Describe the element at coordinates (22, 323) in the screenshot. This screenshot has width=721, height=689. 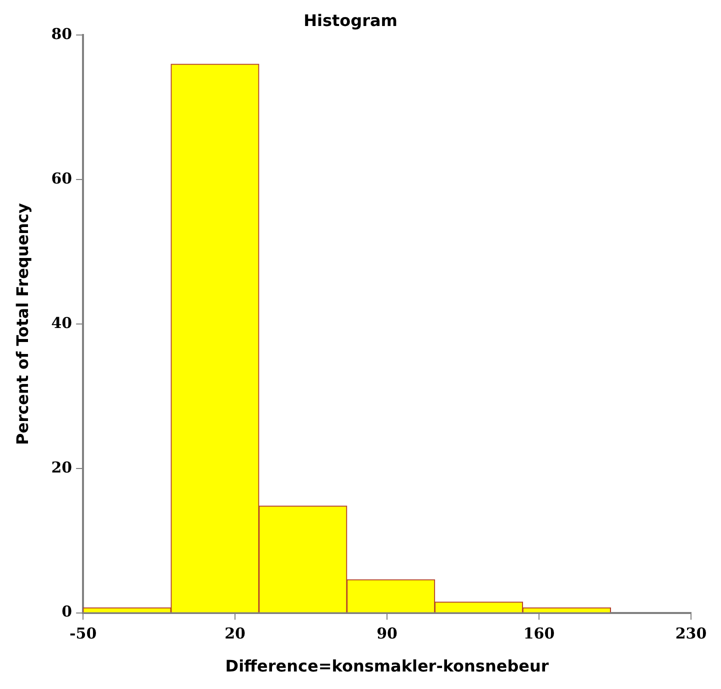
I see `y-axis-title: Percent of Total Frequency` at that location.